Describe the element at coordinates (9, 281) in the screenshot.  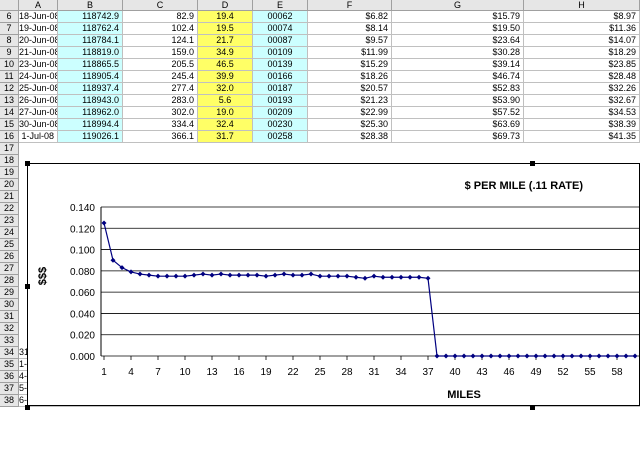
I see `row-header-28: 28` at that location.